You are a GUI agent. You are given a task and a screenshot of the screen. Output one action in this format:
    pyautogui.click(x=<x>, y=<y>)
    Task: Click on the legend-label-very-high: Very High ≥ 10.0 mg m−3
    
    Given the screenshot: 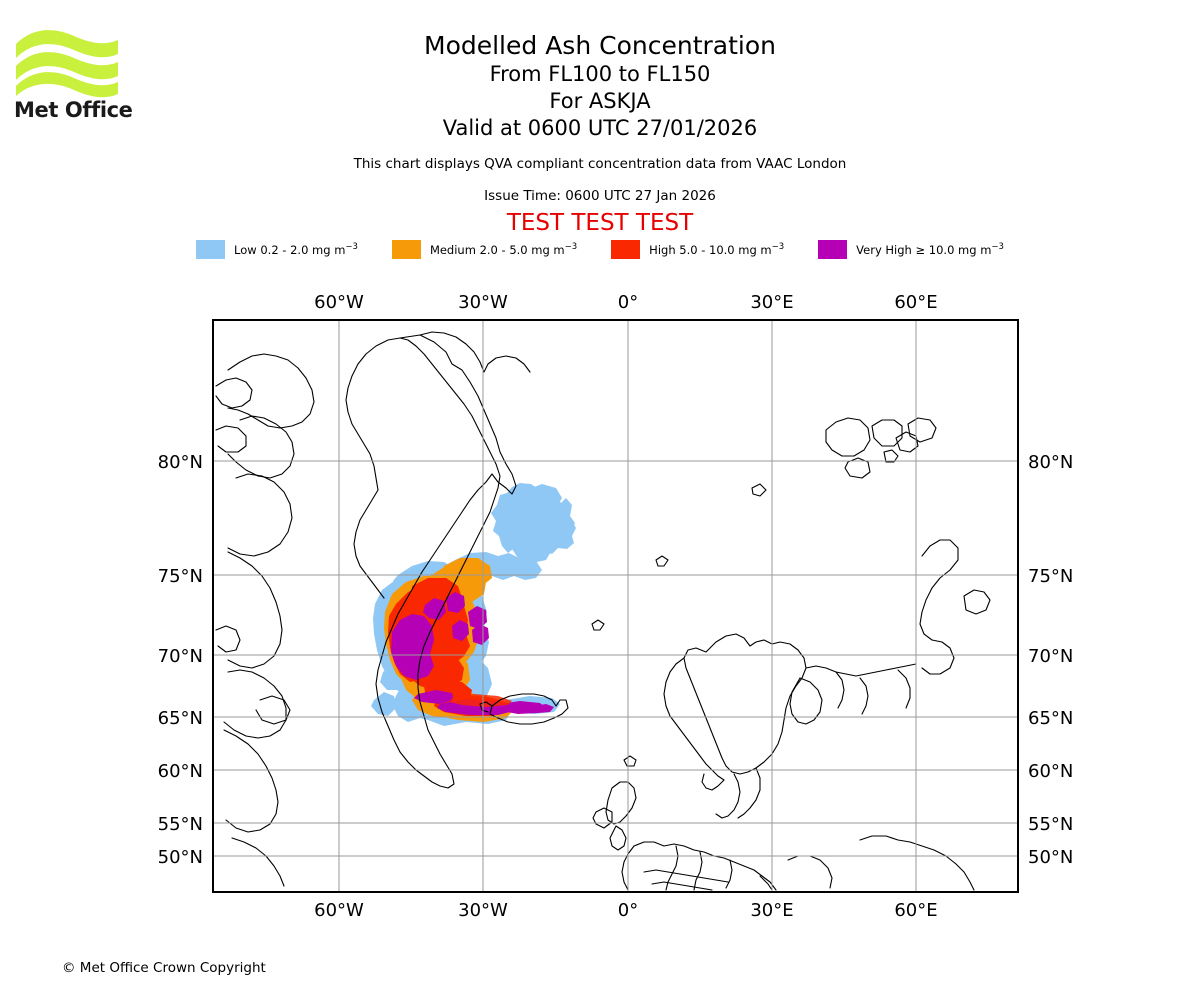 What is the action you would take?
    pyautogui.click(x=930, y=249)
    